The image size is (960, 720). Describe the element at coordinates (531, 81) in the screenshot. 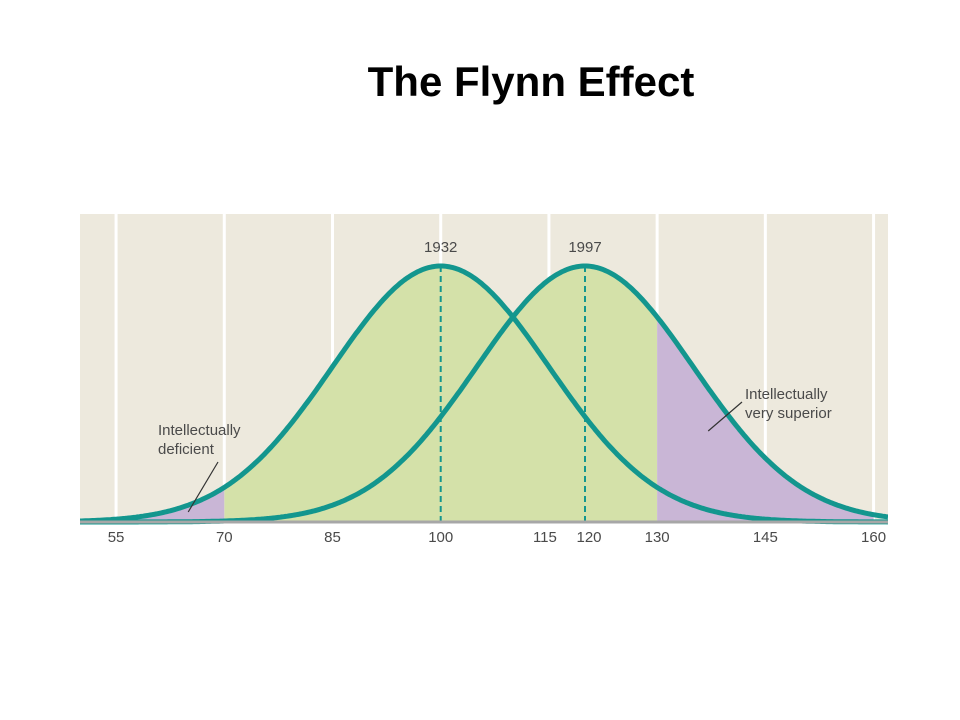

I see `slide-title: The Flynn Effect` at that location.